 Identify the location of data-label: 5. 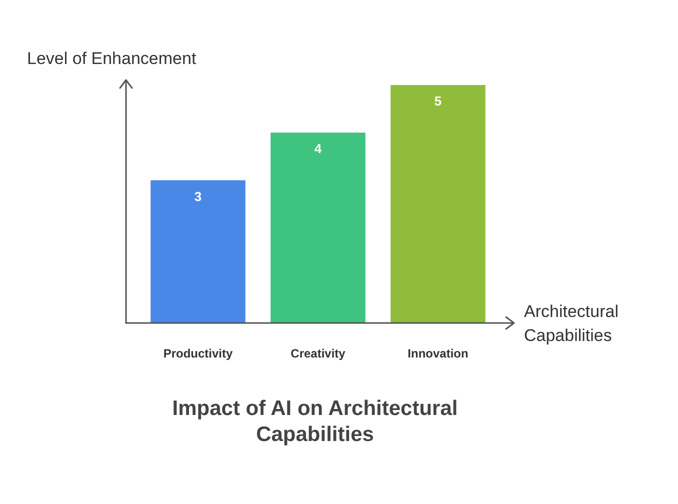
(438, 101).